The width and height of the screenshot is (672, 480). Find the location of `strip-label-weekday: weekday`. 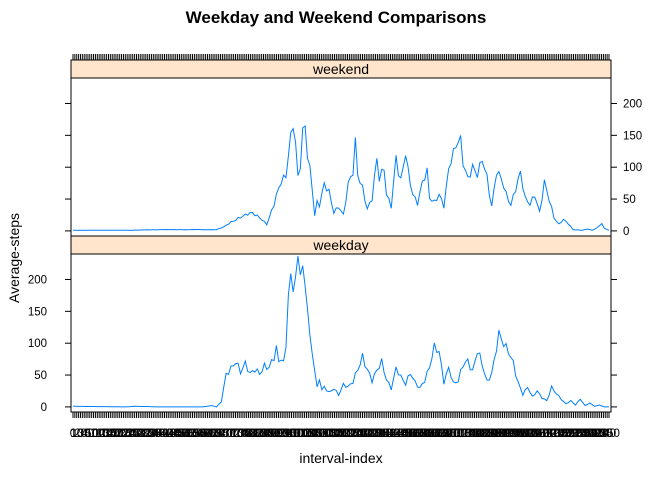

strip-label-weekday: weekday is located at coordinates (340, 245).